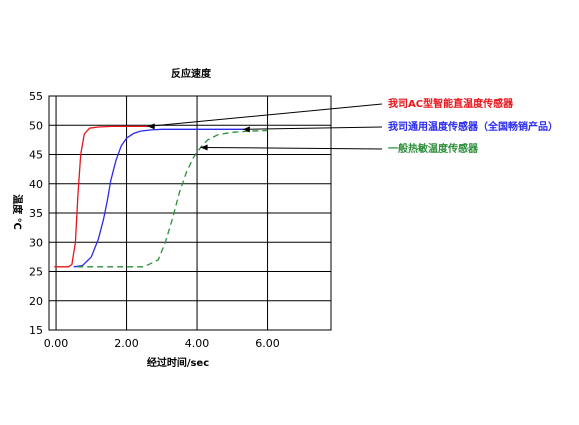  What do you see at coordinates (191, 73) in the screenshot?
I see `chart-title: 反应速度` at bounding box center [191, 73].